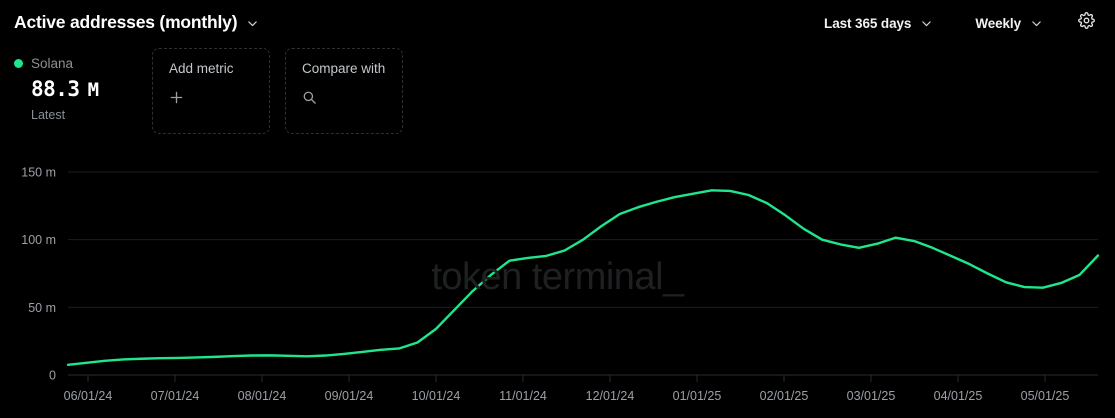 The height and width of the screenshot is (418, 1115). I want to click on interval-selector: Weekly, so click(1009, 23).